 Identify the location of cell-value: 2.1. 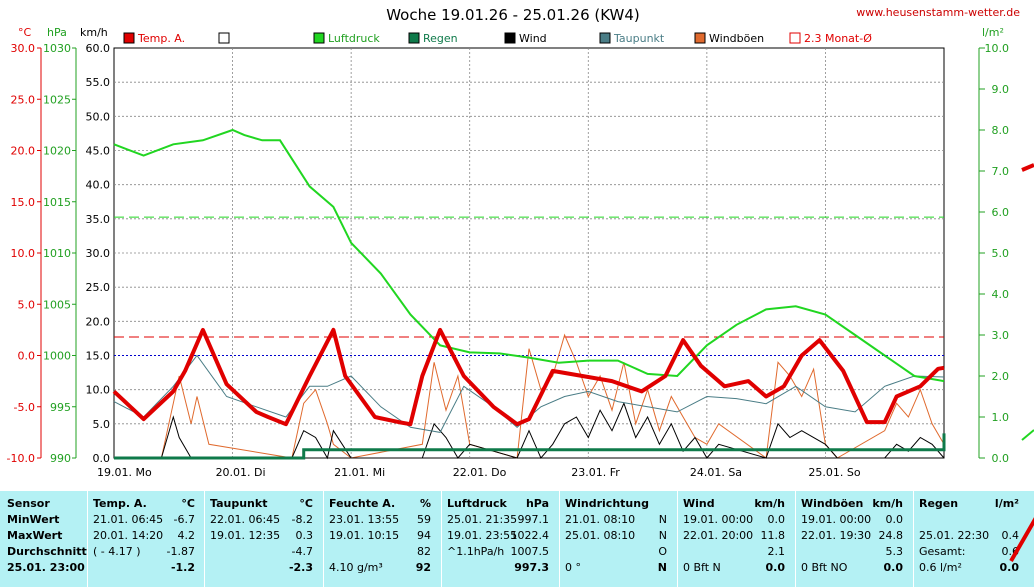
(776, 551).